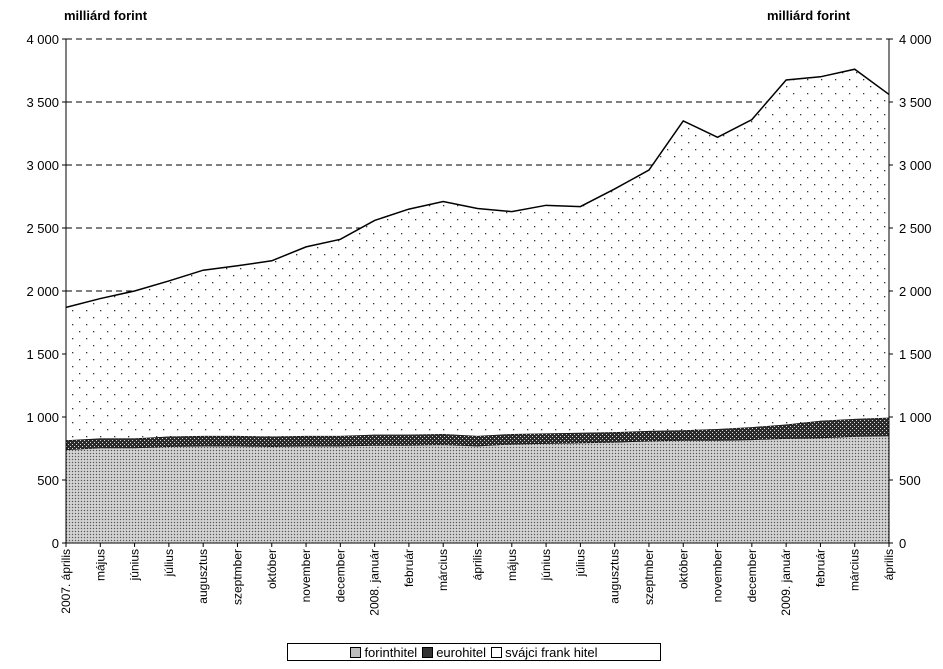 The image size is (943, 669). I want to click on y-tick-label-left: 2 500, so click(42, 228).